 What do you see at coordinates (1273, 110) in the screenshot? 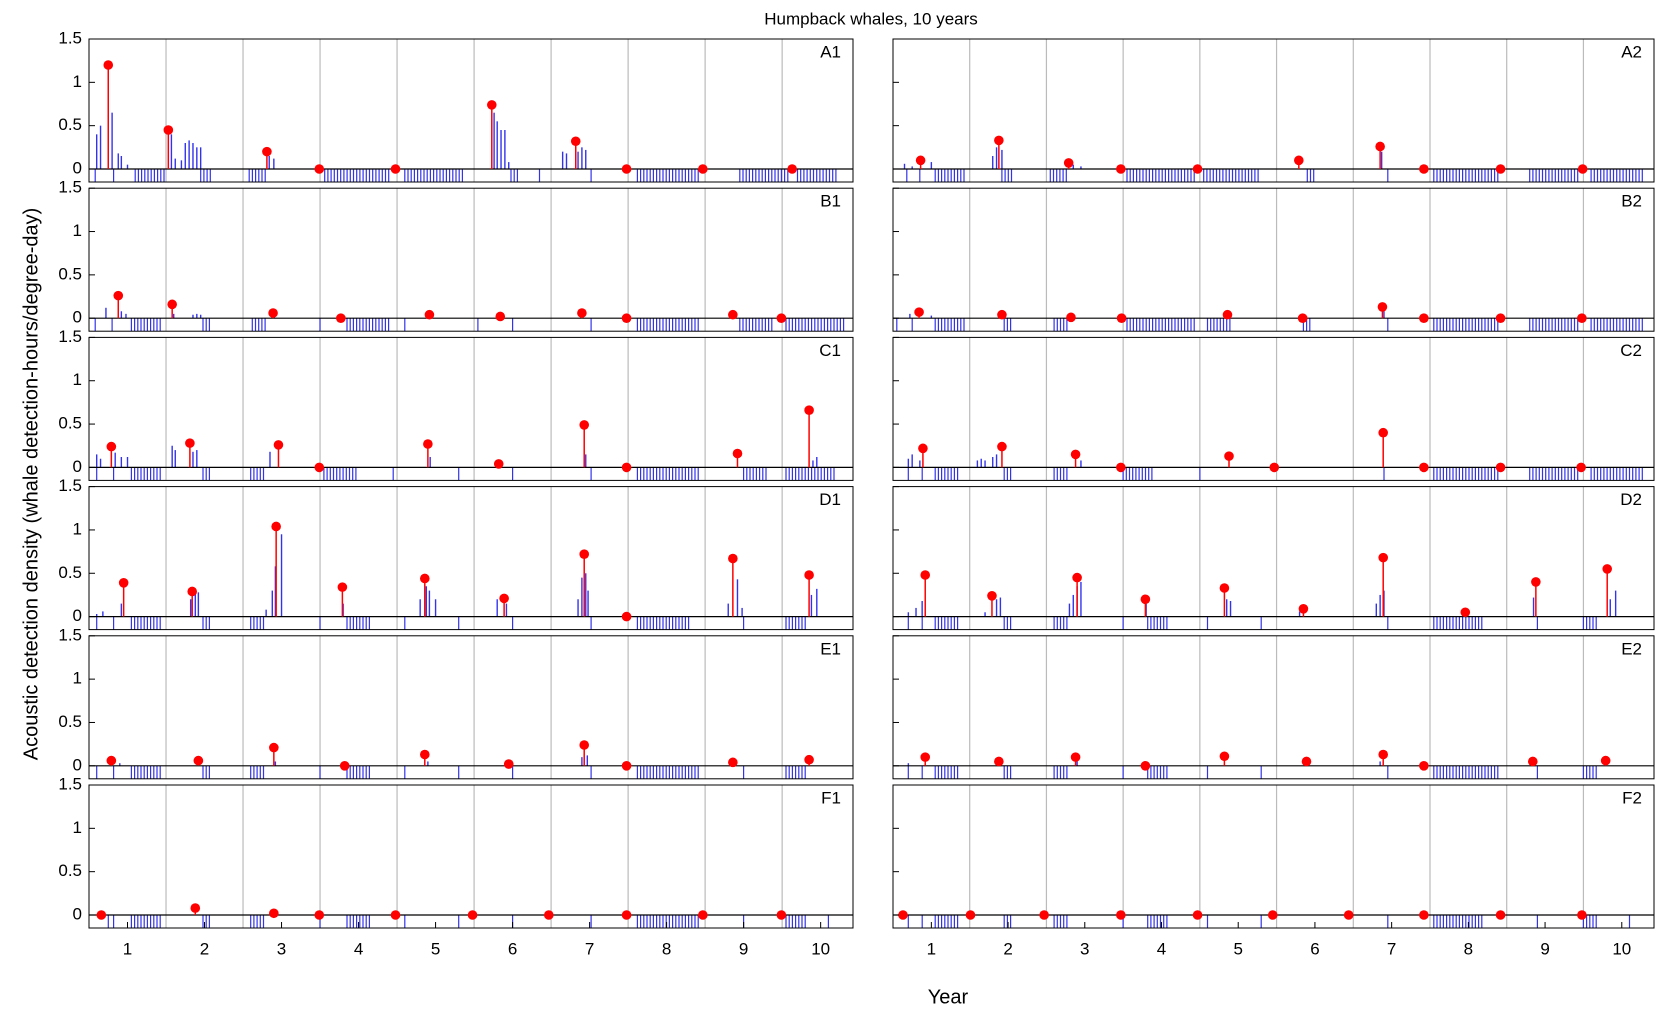
I see `panel: A2` at bounding box center [1273, 110].